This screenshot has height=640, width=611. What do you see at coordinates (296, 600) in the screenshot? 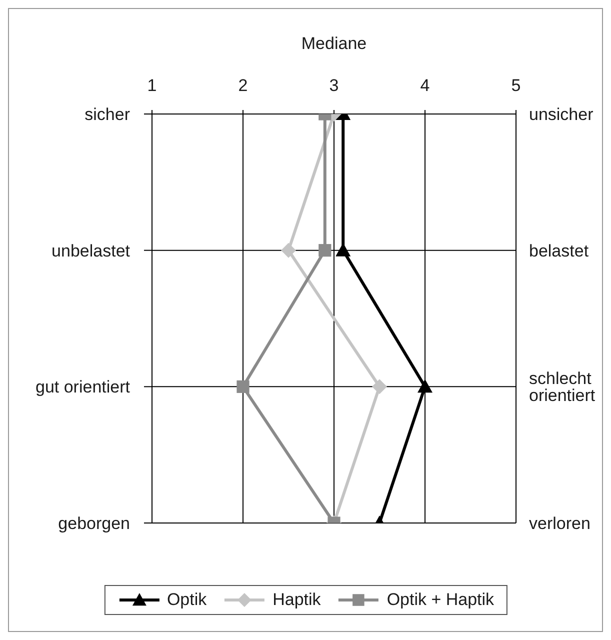
I see `legend-label: Haptik` at bounding box center [296, 600].